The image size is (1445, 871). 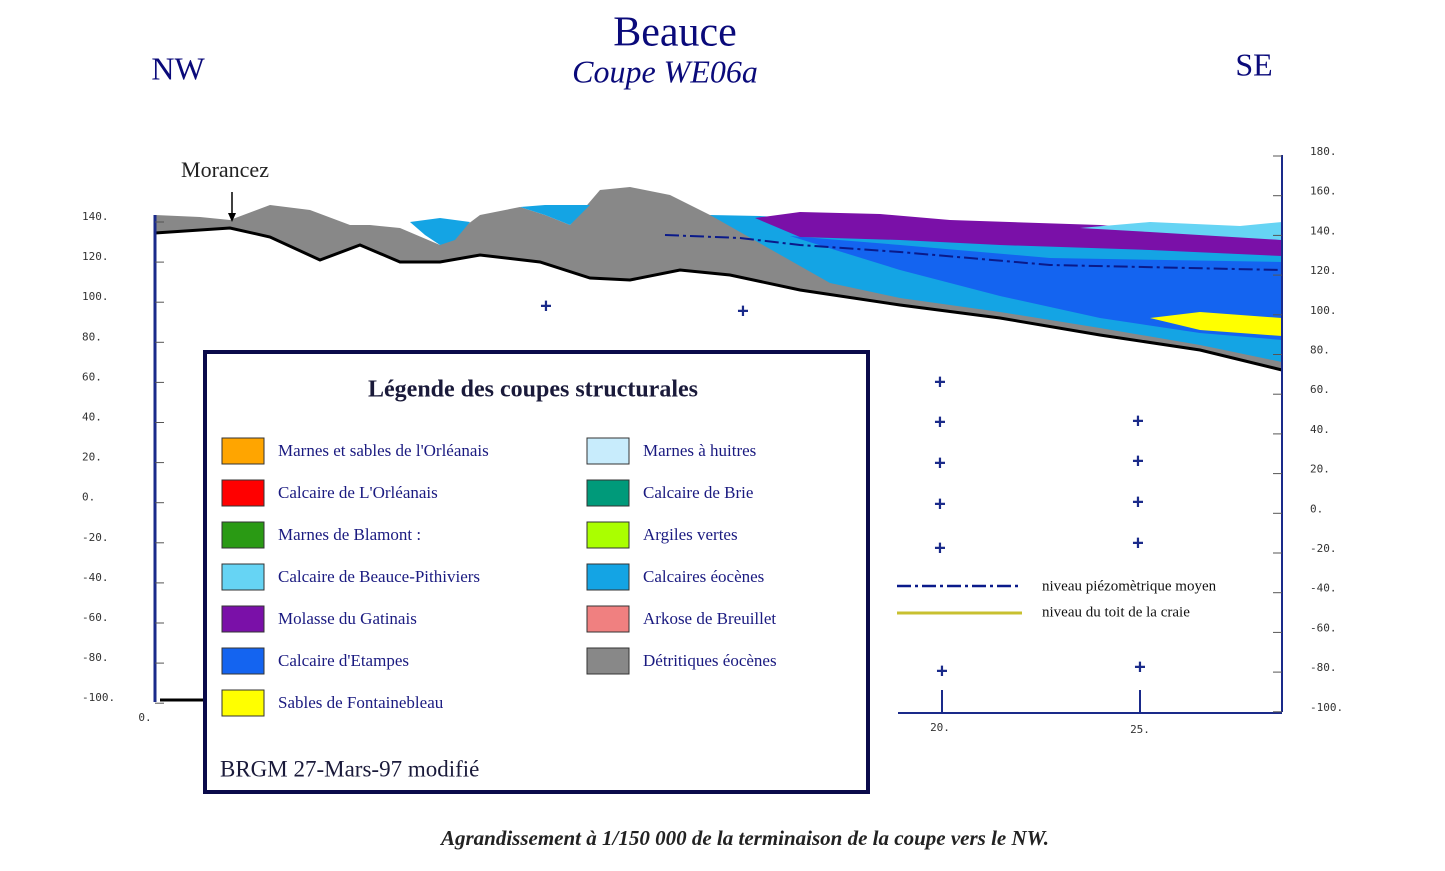 I want to click on right-tick-label: 40., so click(x=1320, y=429).